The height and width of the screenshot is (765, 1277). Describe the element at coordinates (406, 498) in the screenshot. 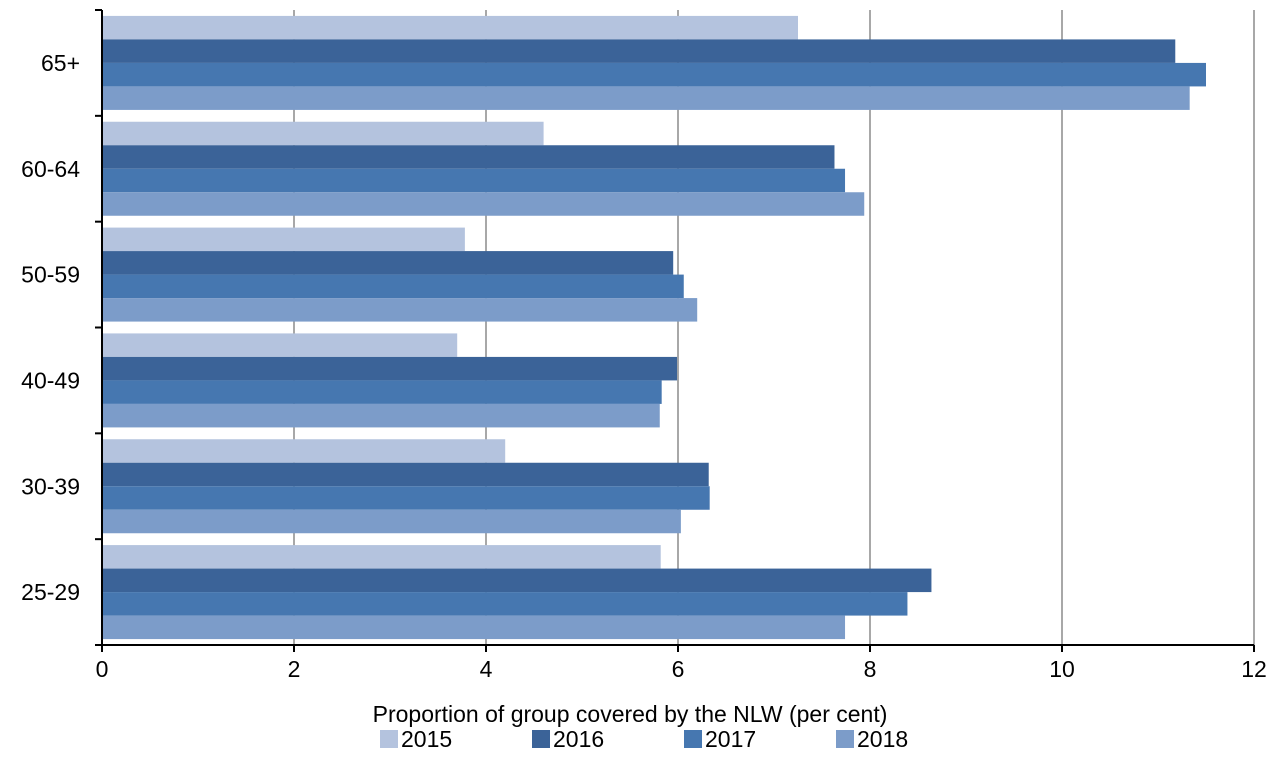

I see `bar-30-39-2017` at that location.